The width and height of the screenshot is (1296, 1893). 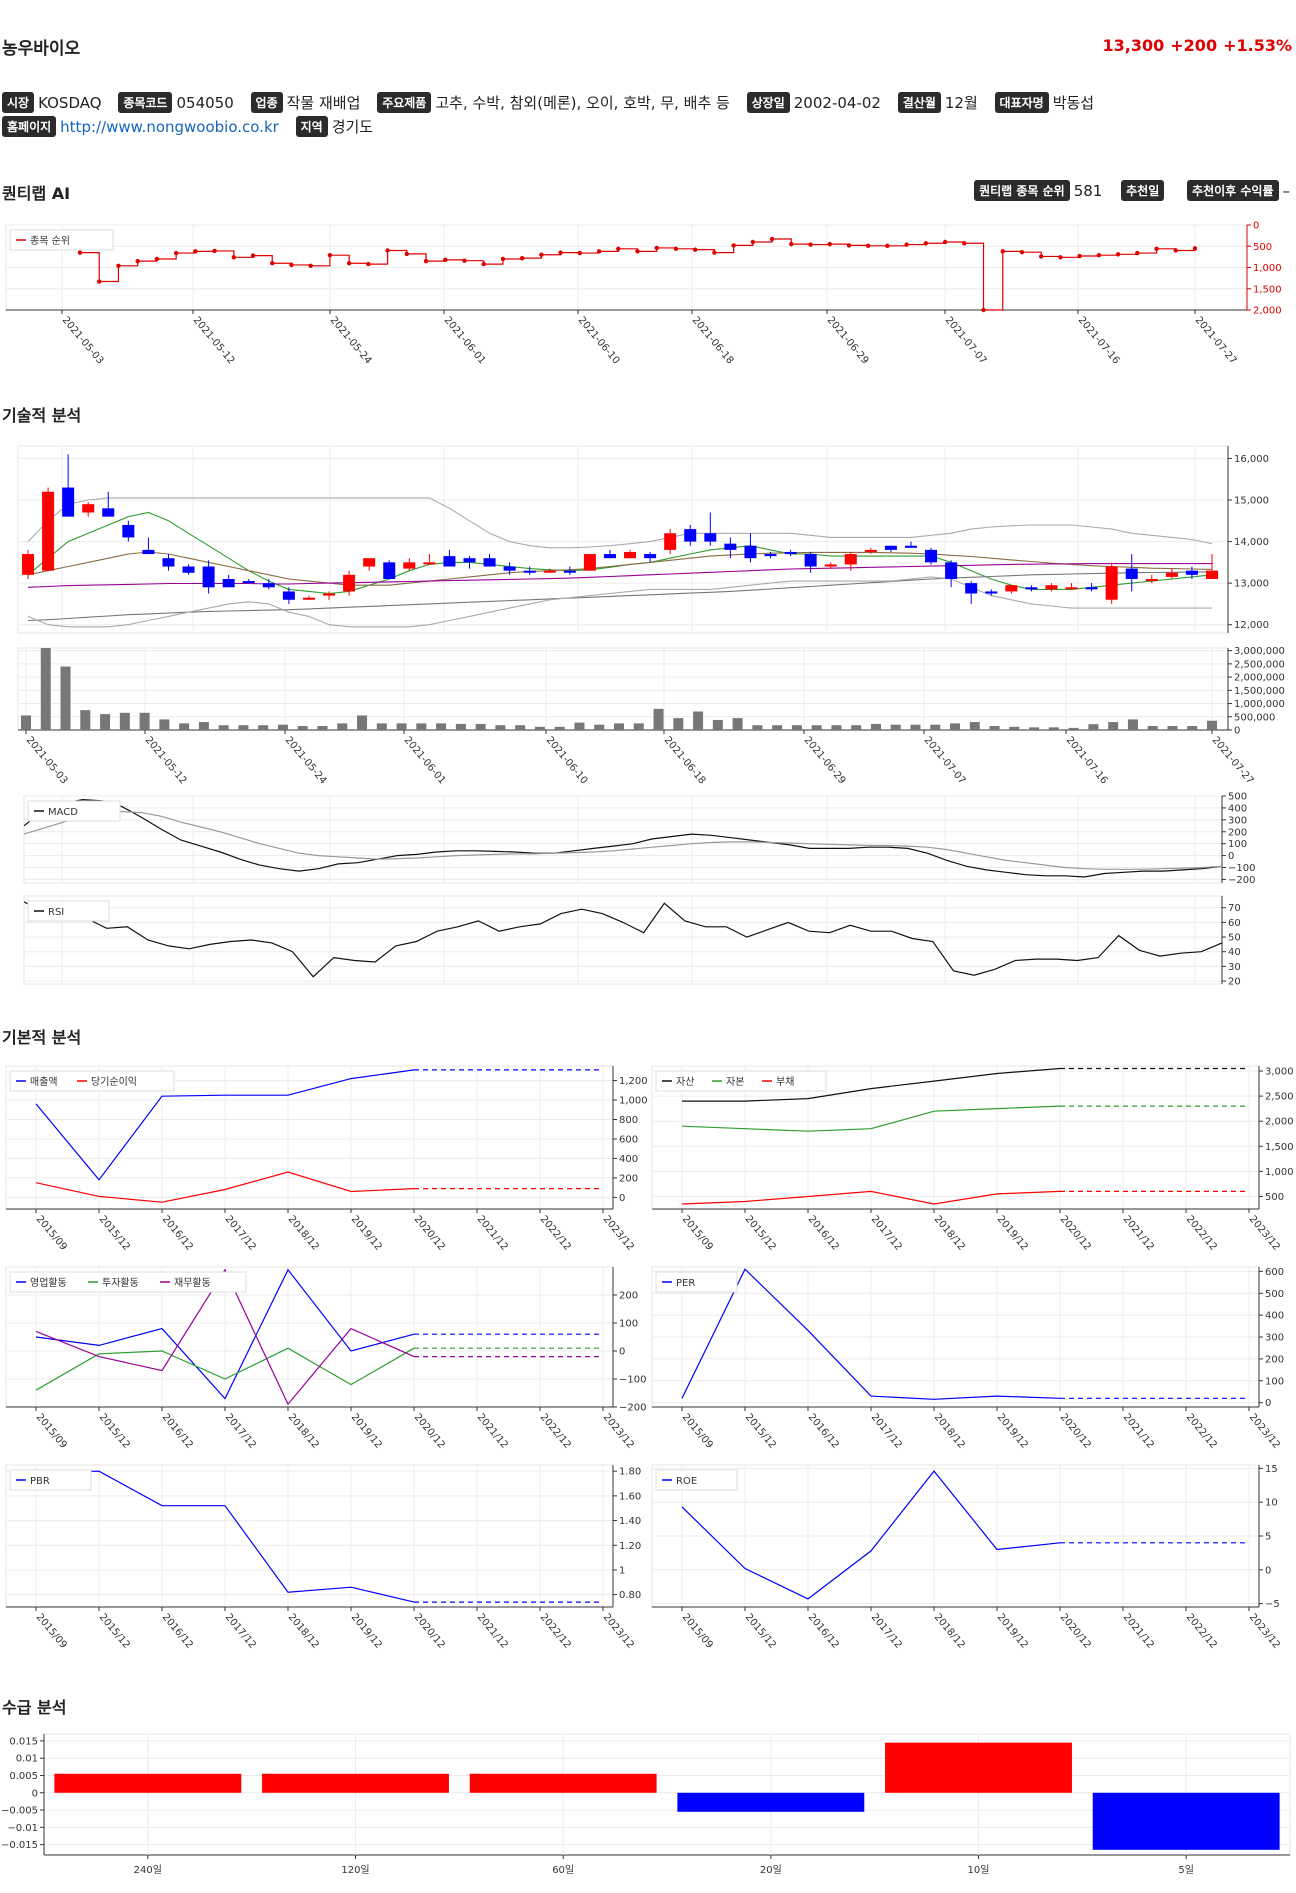 I want to click on supply-x-tick-label: 120일, so click(x=355, y=1870).